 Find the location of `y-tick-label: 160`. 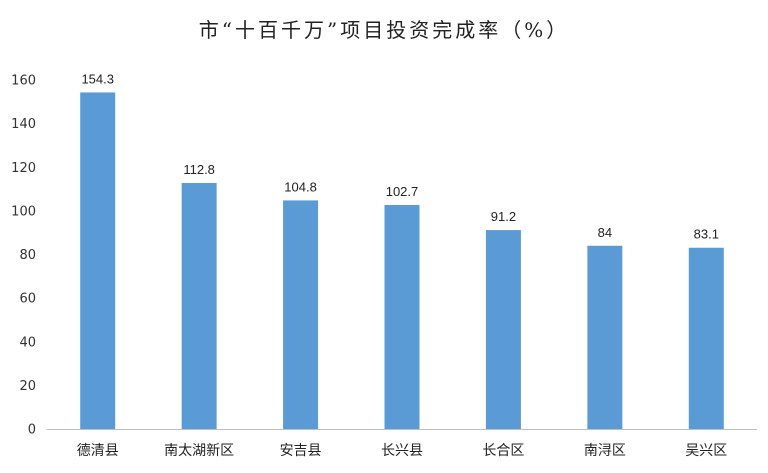

y-tick-label: 160 is located at coordinates (23, 81).